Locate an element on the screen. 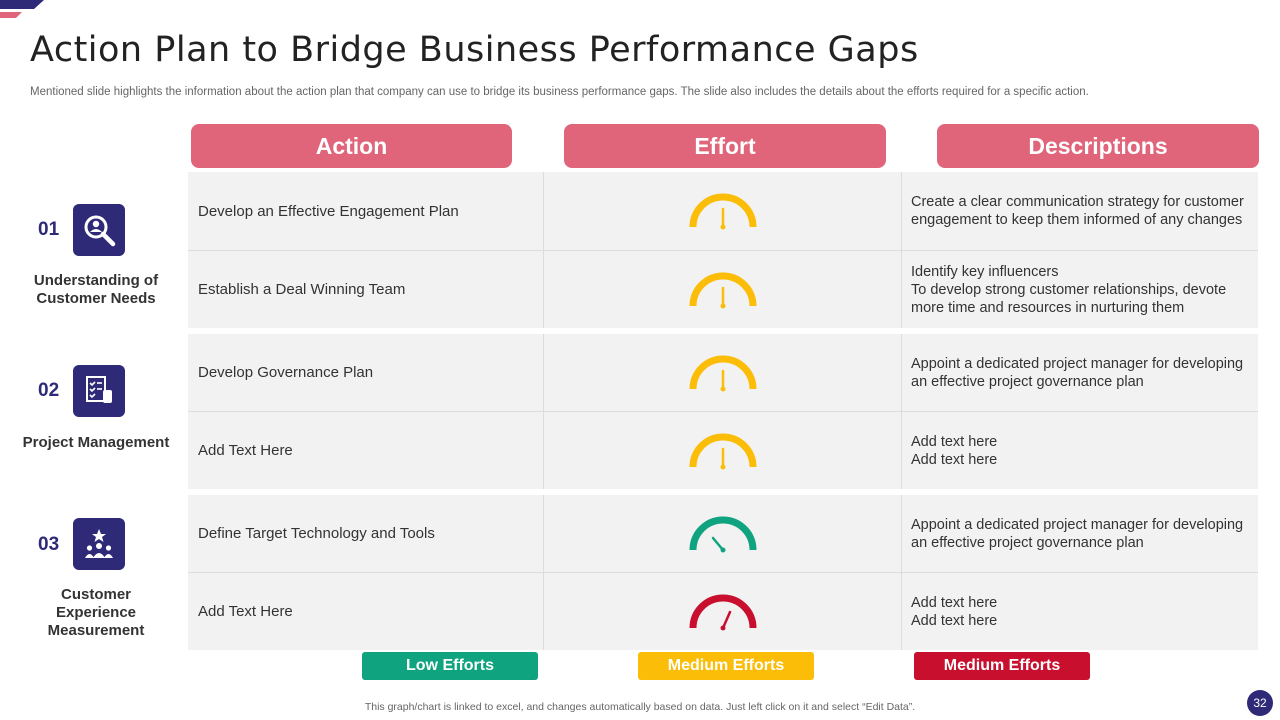 The height and width of the screenshot is (720, 1280). group-number: 02 is located at coordinates (49, 390).